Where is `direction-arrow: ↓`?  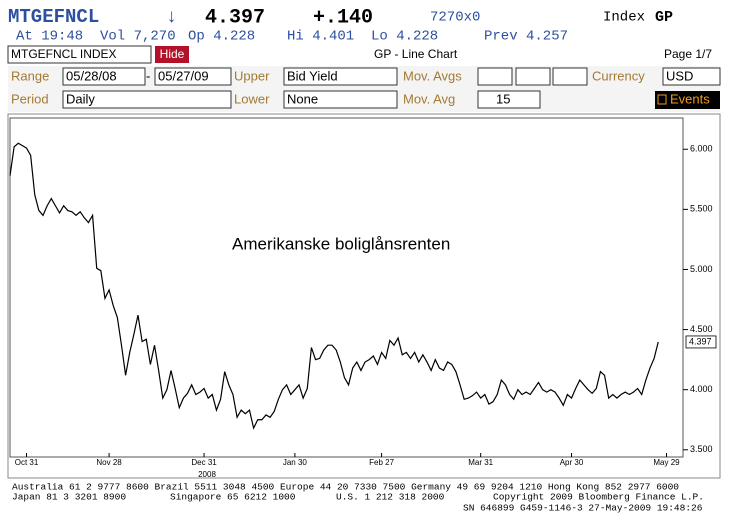 direction-arrow: ↓ is located at coordinates (171, 17).